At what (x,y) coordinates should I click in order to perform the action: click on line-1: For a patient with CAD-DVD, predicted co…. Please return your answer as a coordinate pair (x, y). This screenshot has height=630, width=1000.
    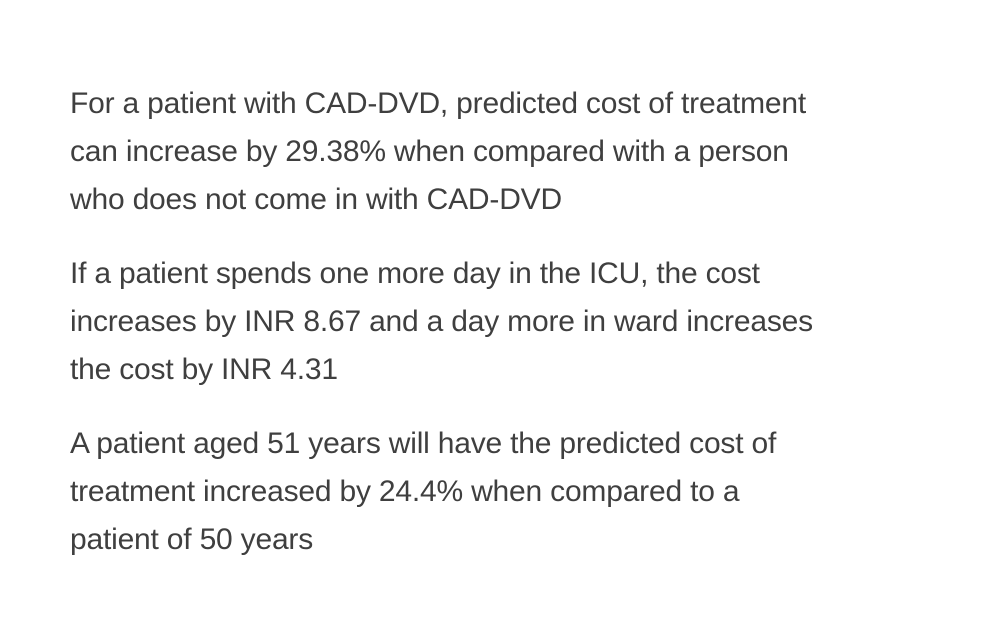
    Looking at the image, I should click on (438, 103).